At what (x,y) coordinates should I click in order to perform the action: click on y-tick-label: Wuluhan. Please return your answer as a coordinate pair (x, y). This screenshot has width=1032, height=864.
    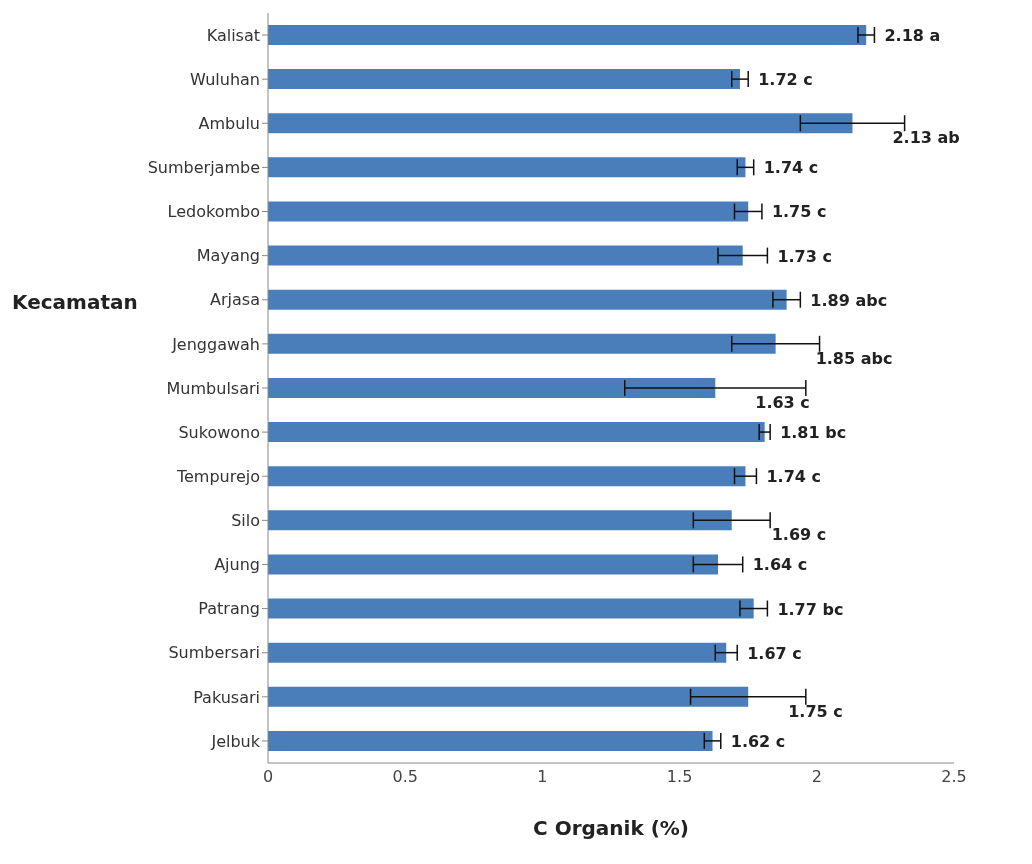
    Looking at the image, I should click on (224, 79).